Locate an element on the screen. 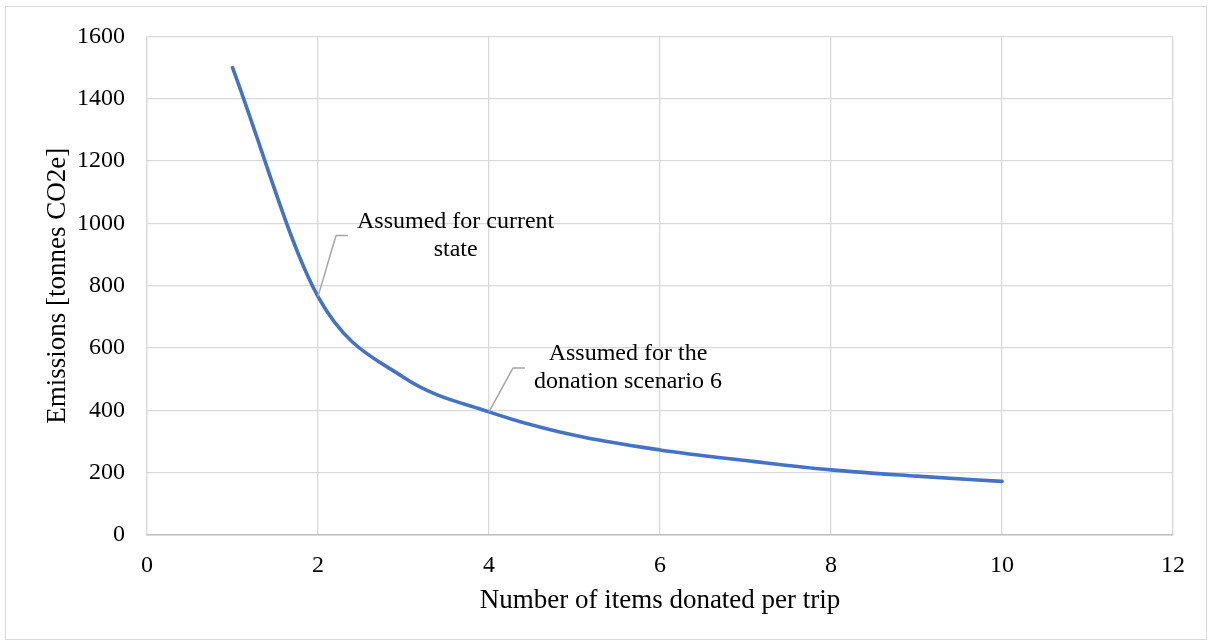 This screenshot has height=643, width=1212. y-tick-label: 600 is located at coordinates (107, 346).